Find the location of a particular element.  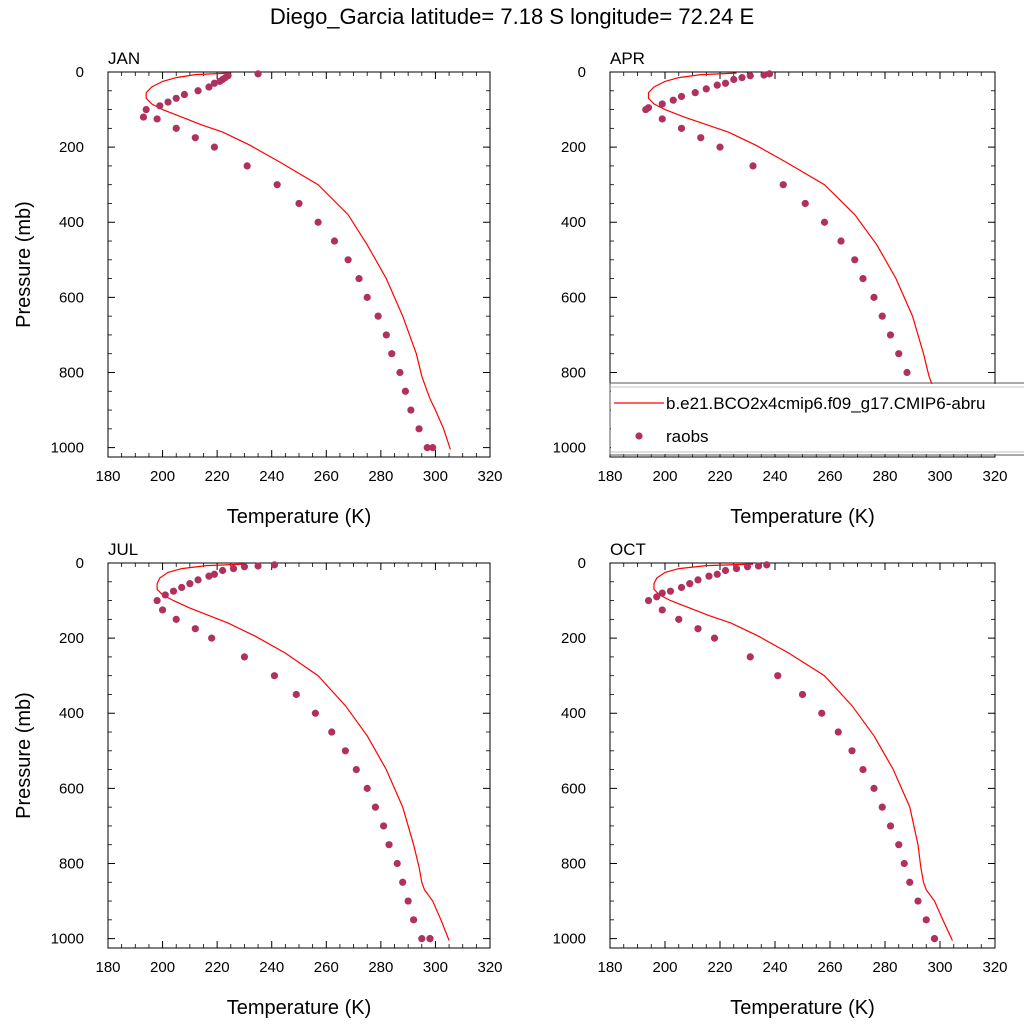

plot-frame is located at coordinates (299, 755).